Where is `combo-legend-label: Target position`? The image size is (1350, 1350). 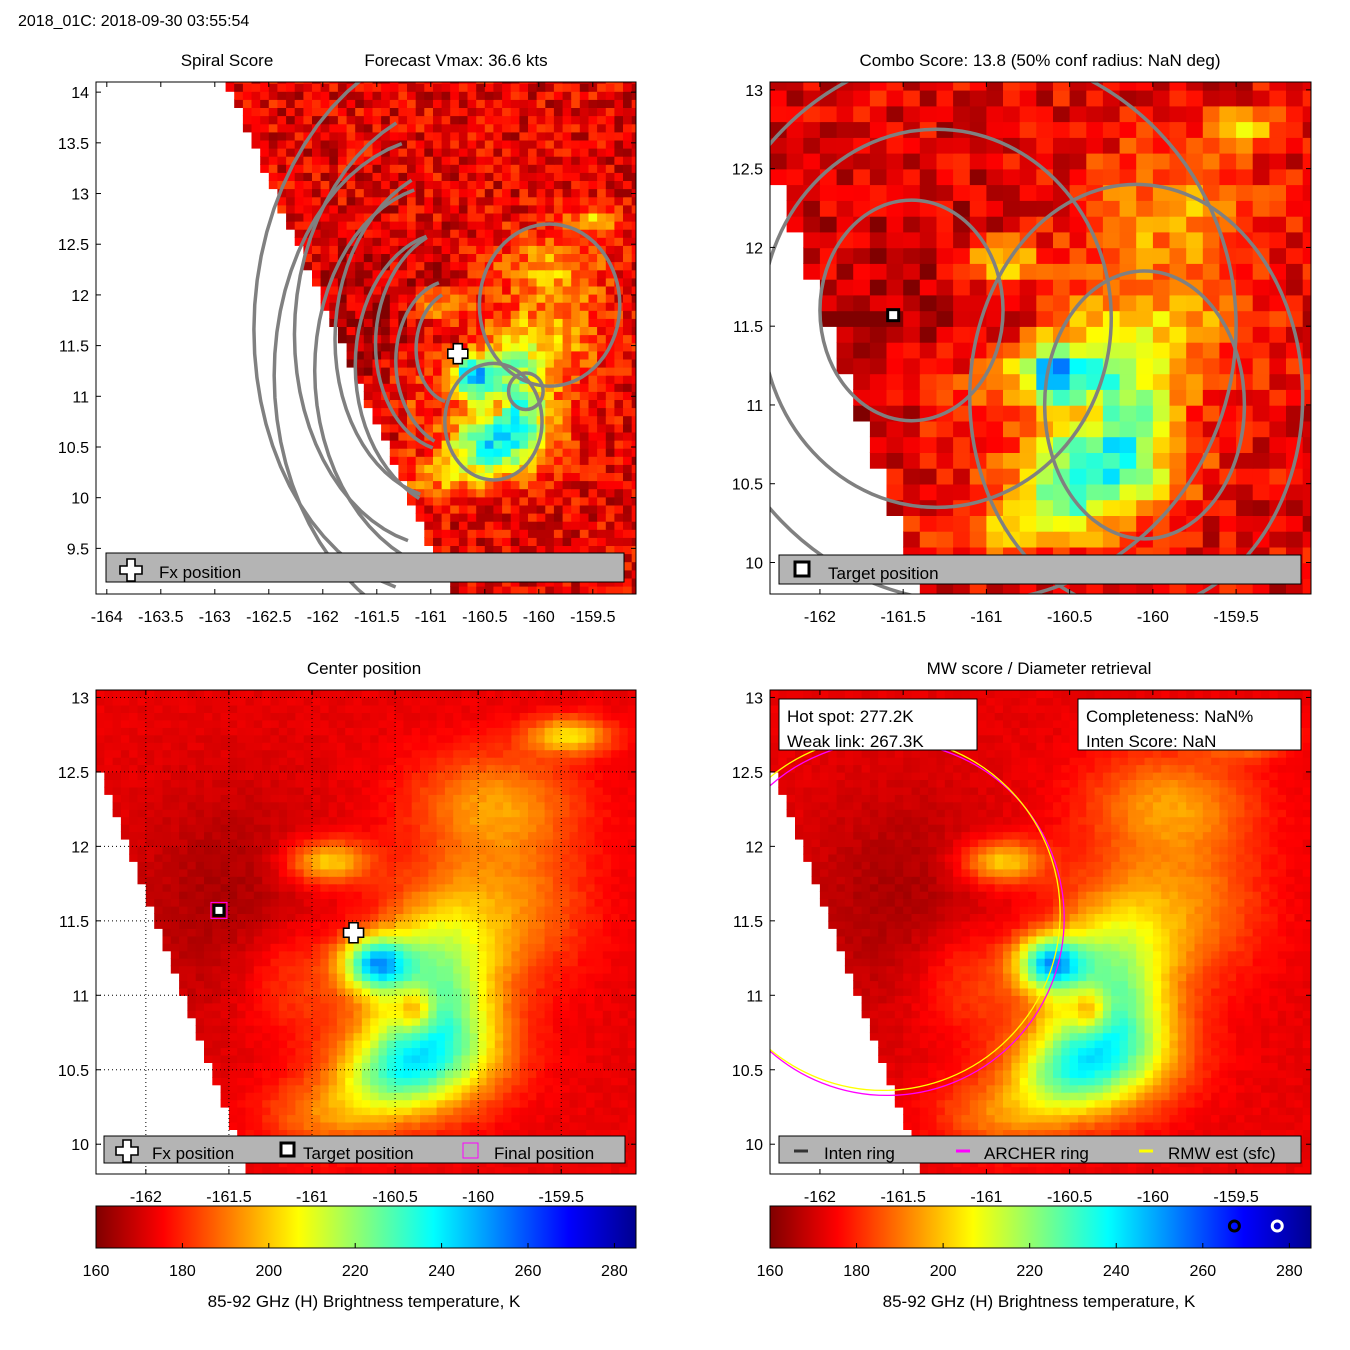 combo-legend-label: Target position is located at coordinates (883, 573).